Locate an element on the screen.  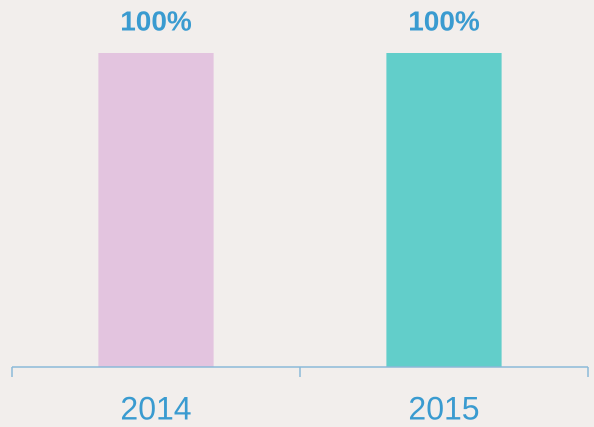
x-tick-label: 2014 is located at coordinates (155, 408).